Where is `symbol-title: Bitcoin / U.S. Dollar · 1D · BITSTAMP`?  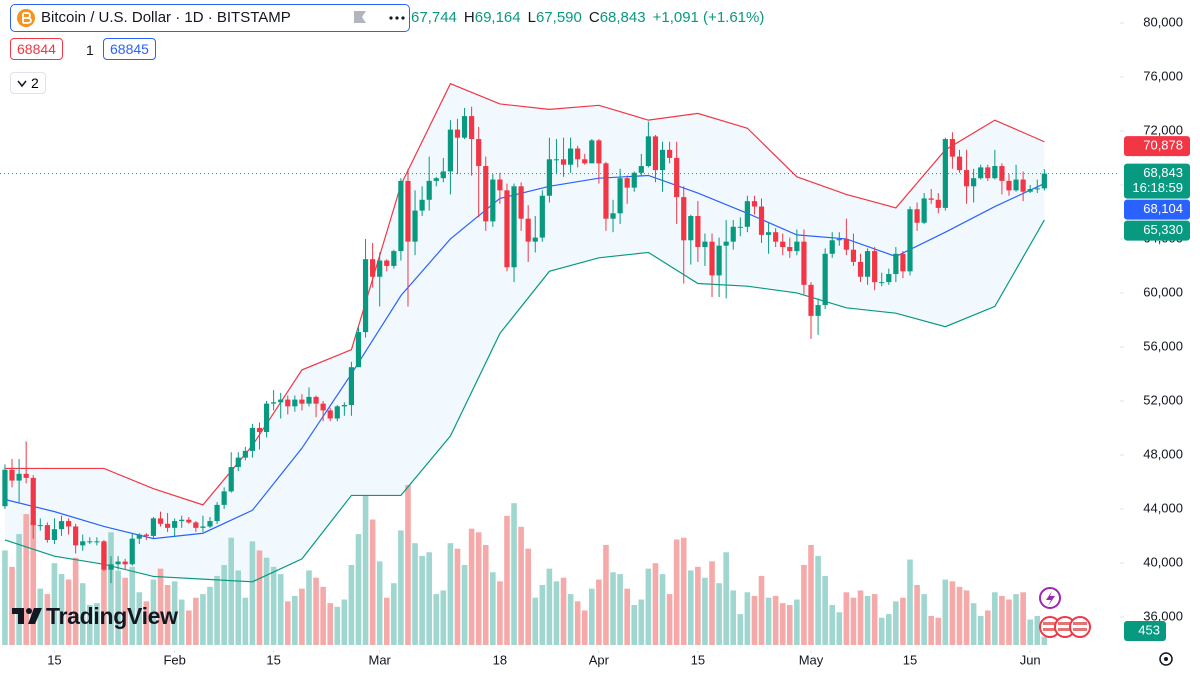 symbol-title: Bitcoin / U.S. Dollar · 1D · BITSTAMP is located at coordinates (166, 17).